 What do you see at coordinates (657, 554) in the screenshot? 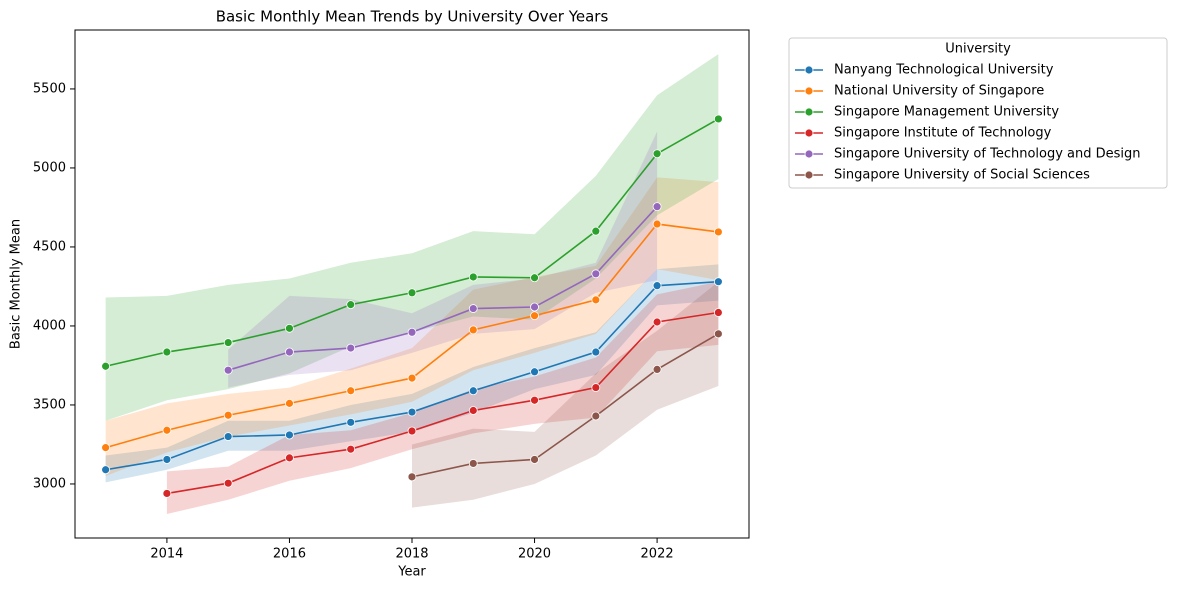
I see `x-tick-label: 2022` at bounding box center [657, 554].